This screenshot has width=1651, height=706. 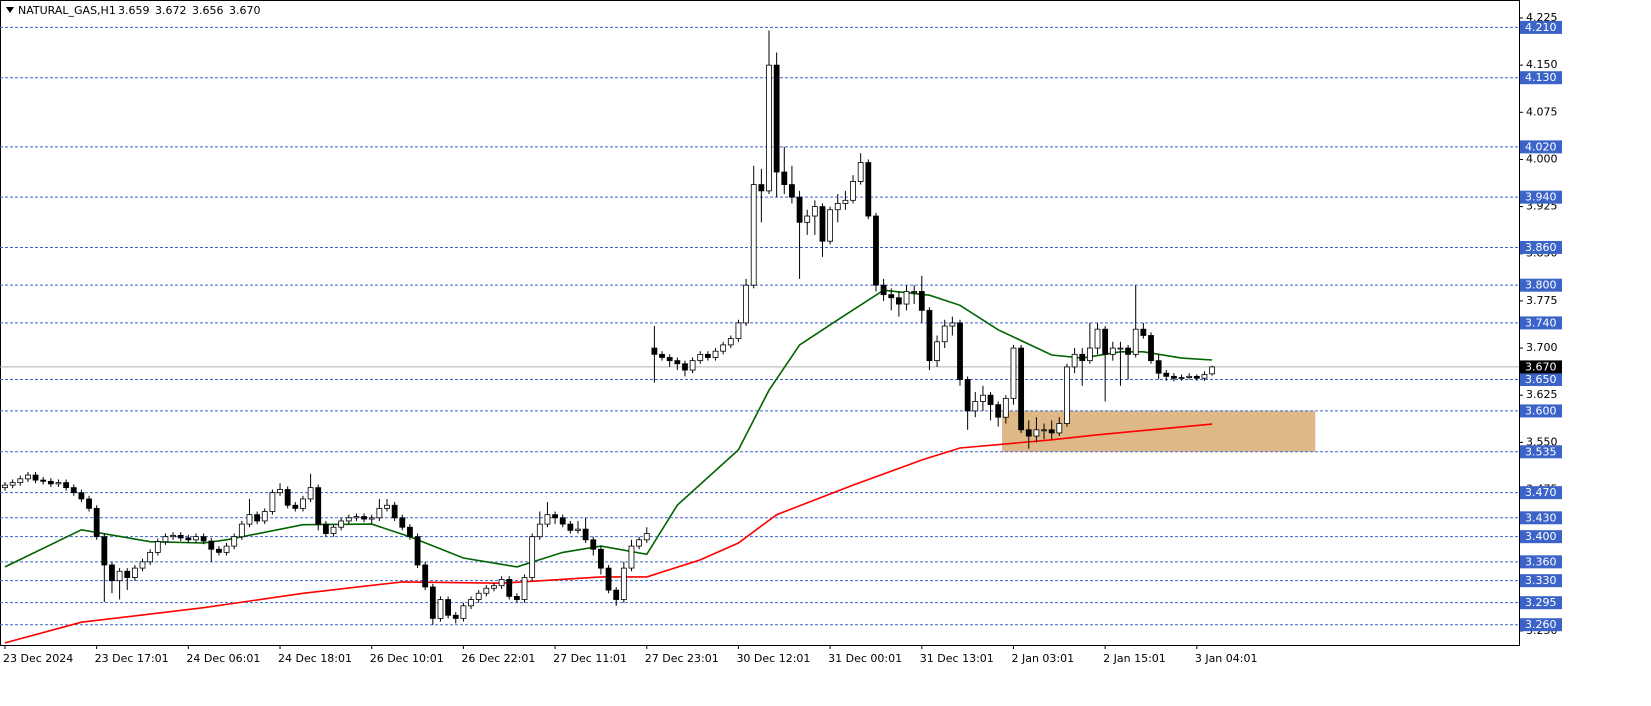 I want to click on level-label: 3.360, so click(x=1541, y=561).